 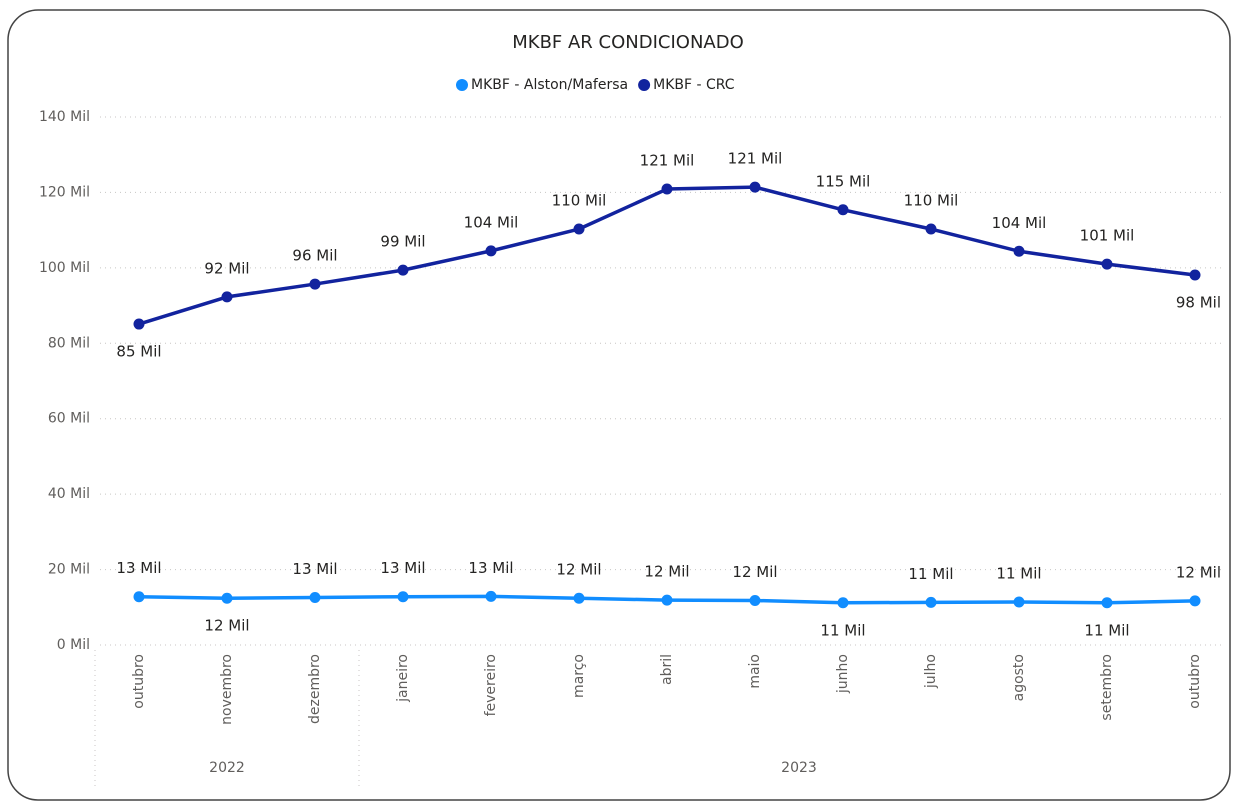 What do you see at coordinates (69, 570) in the screenshot?
I see `y-tick-label: 20 Mil` at bounding box center [69, 570].